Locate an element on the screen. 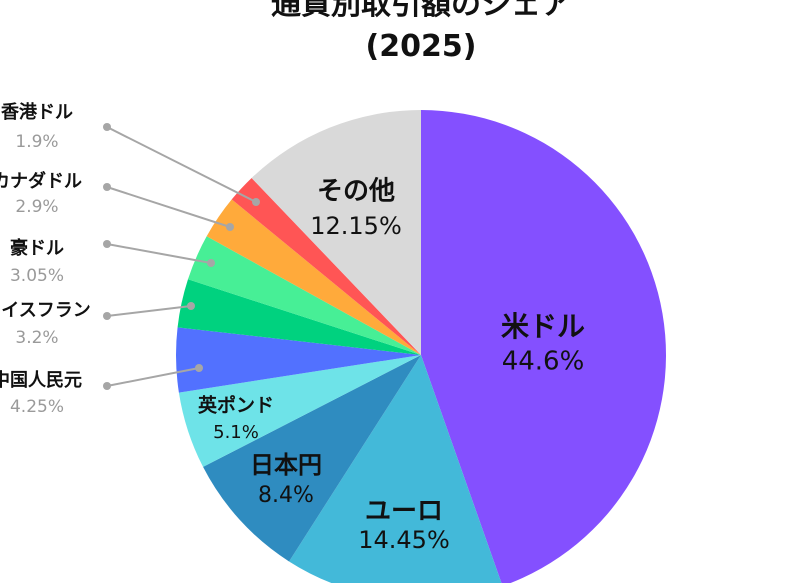 Image resolution: width=806 pixels, height=583 pixels. slice-label: 中国人民元 is located at coordinates (41, 380).